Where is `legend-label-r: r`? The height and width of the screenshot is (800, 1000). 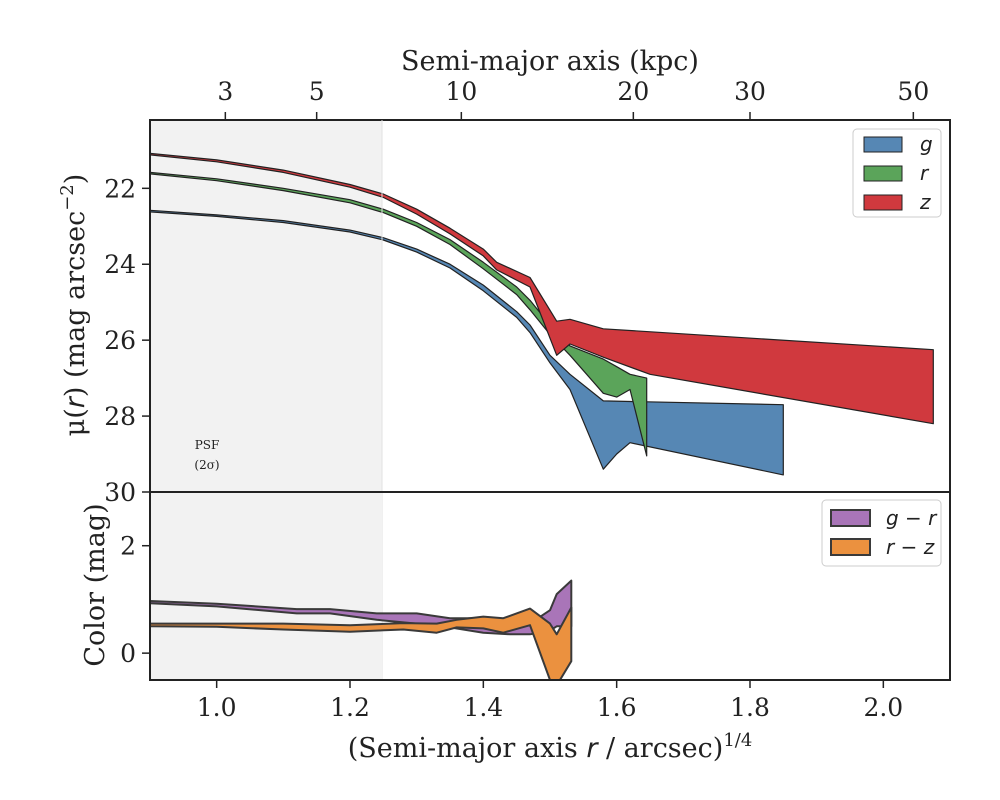 legend-label-r: r is located at coordinates (925, 173).